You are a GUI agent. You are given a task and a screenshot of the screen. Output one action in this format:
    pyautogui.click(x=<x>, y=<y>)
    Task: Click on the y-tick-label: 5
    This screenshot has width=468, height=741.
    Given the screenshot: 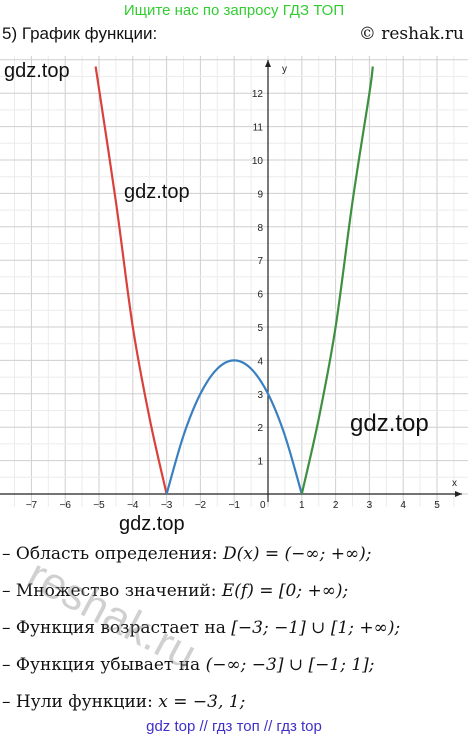 What is the action you would take?
    pyautogui.click(x=260, y=328)
    